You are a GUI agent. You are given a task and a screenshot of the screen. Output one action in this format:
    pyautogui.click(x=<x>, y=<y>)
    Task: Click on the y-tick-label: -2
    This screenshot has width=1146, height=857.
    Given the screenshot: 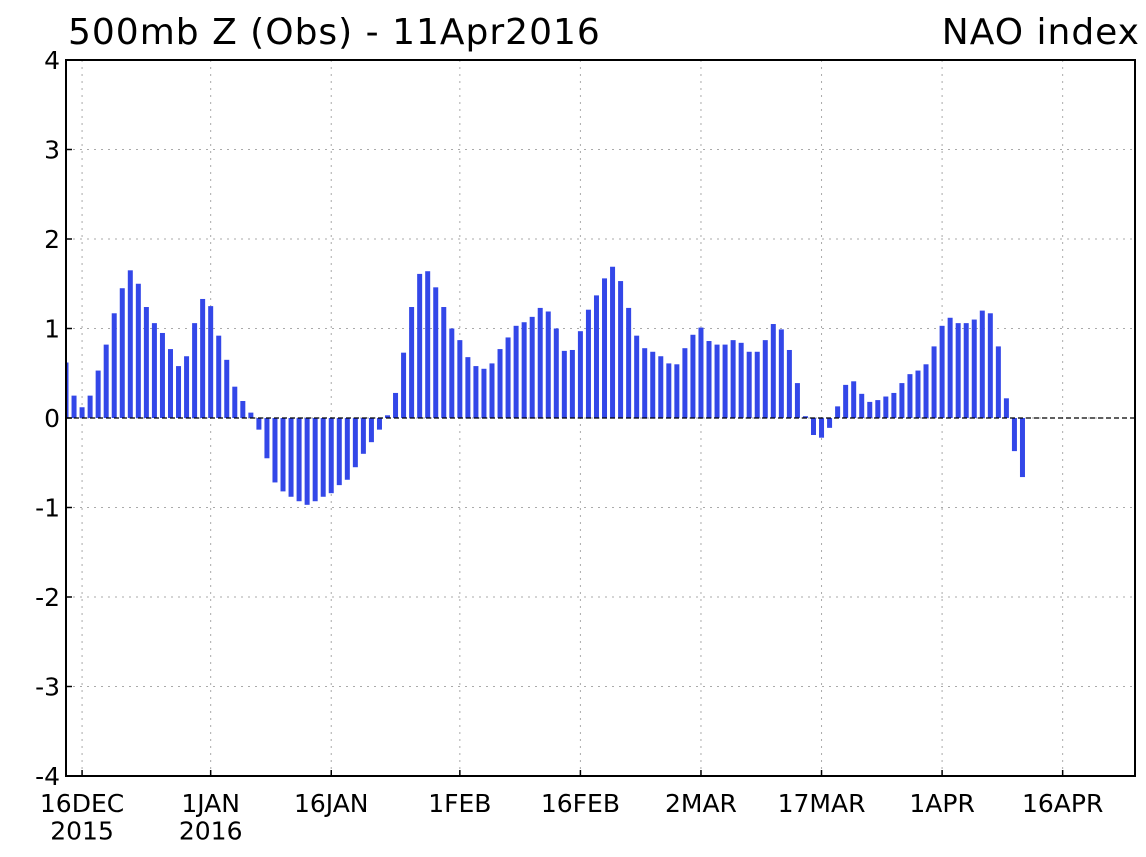 What is the action you would take?
    pyautogui.click(x=47, y=597)
    